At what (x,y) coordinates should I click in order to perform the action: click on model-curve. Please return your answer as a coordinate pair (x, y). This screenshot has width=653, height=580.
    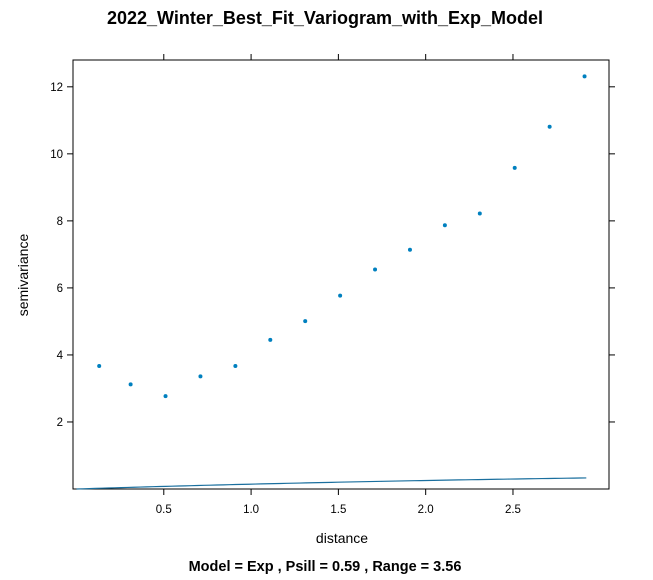
    Looking at the image, I should click on (331, 483).